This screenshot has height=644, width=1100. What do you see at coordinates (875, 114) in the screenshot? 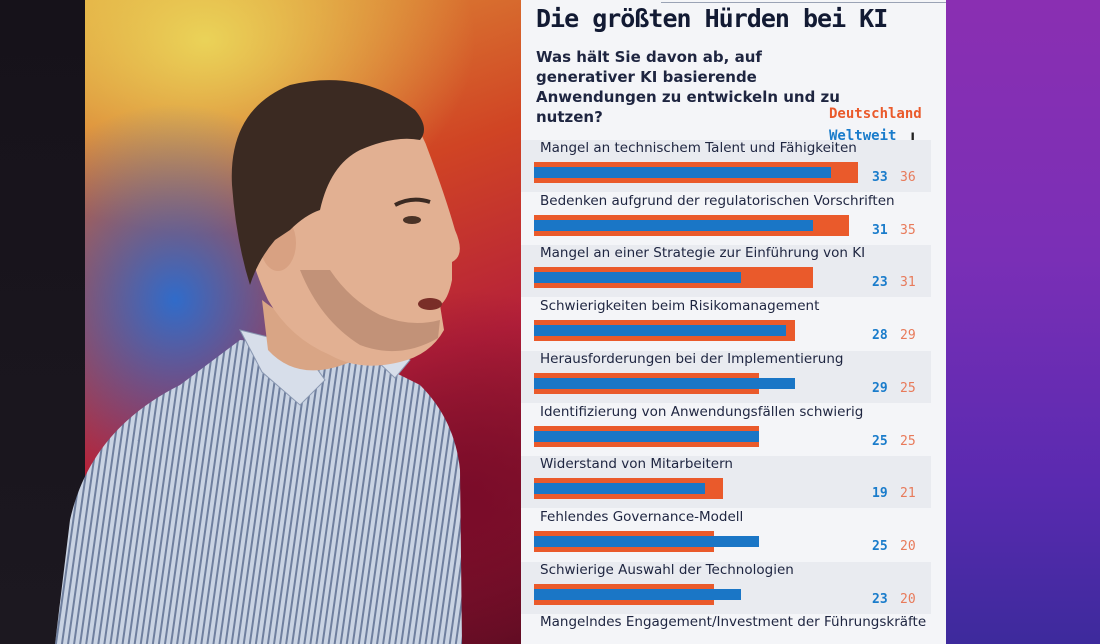
I see `legend-germany: Deutschland` at bounding box center [875, 114].